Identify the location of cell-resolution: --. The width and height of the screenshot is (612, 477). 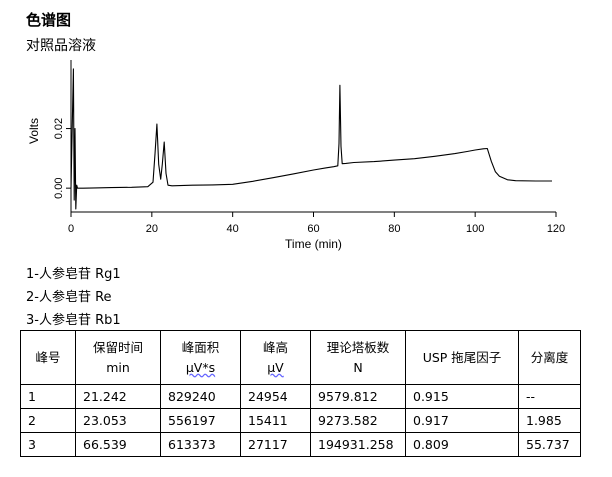
(549, 396).